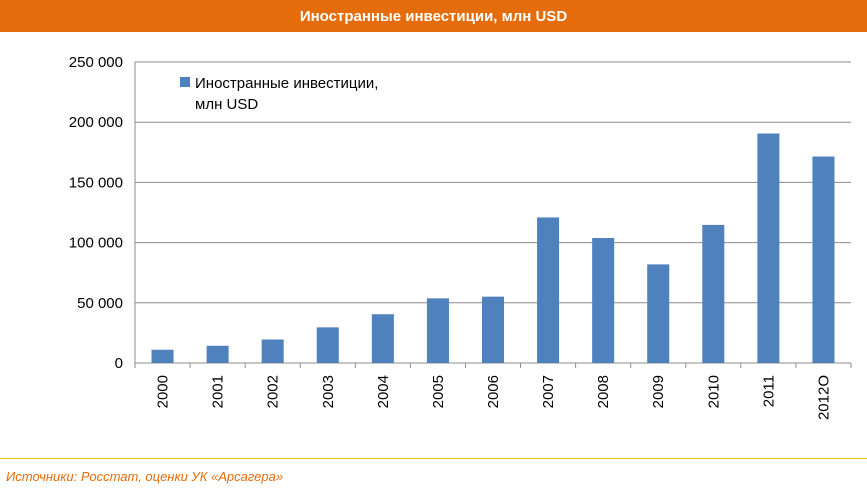  Describe the element at coordinates (163, 391) in the screenshot. I see `x-tick-label: 2000` at that location.